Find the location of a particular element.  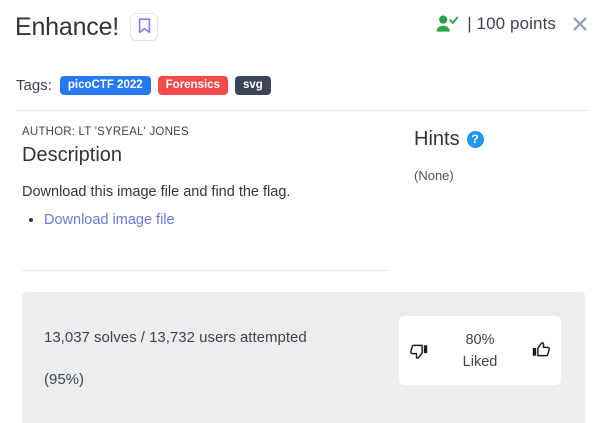

dislike-button is located at coordinates (418, 350).